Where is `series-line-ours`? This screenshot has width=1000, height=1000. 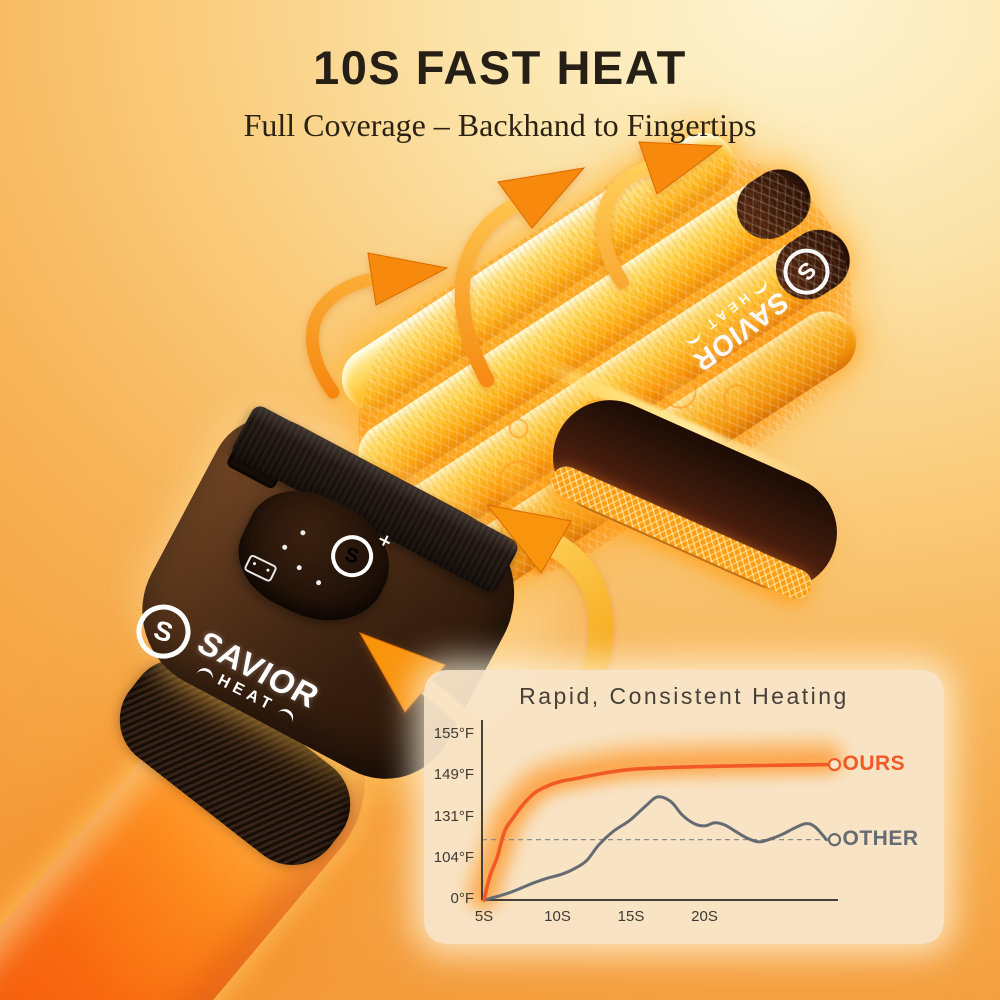
series-line-ours is located at coordinates (655, 832).